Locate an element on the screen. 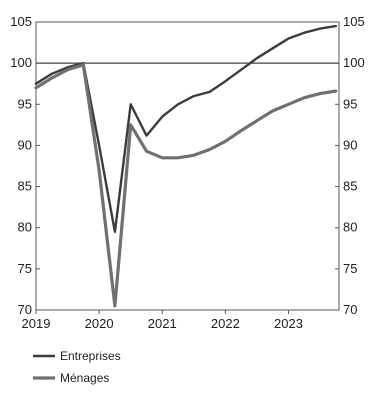 Image resolution: width=369 pixels, height=394 pixels. y-tick-label-right: 85 is located at coordinates (350, 186).